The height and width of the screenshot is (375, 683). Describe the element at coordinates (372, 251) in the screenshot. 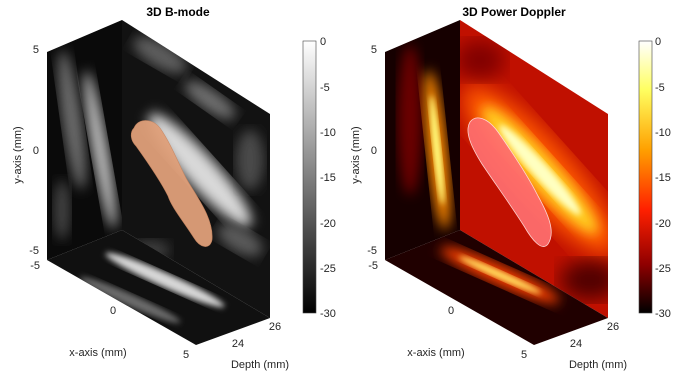

I see `doppler-ytick: -5` at that location.